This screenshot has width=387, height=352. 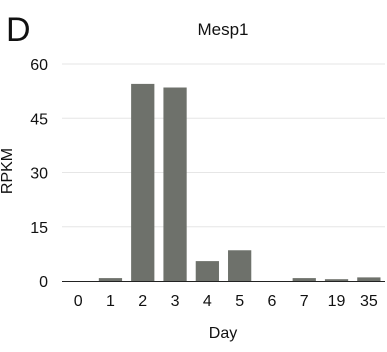 I want to click on x-axis-label: Day, so click(x=223, y=333).